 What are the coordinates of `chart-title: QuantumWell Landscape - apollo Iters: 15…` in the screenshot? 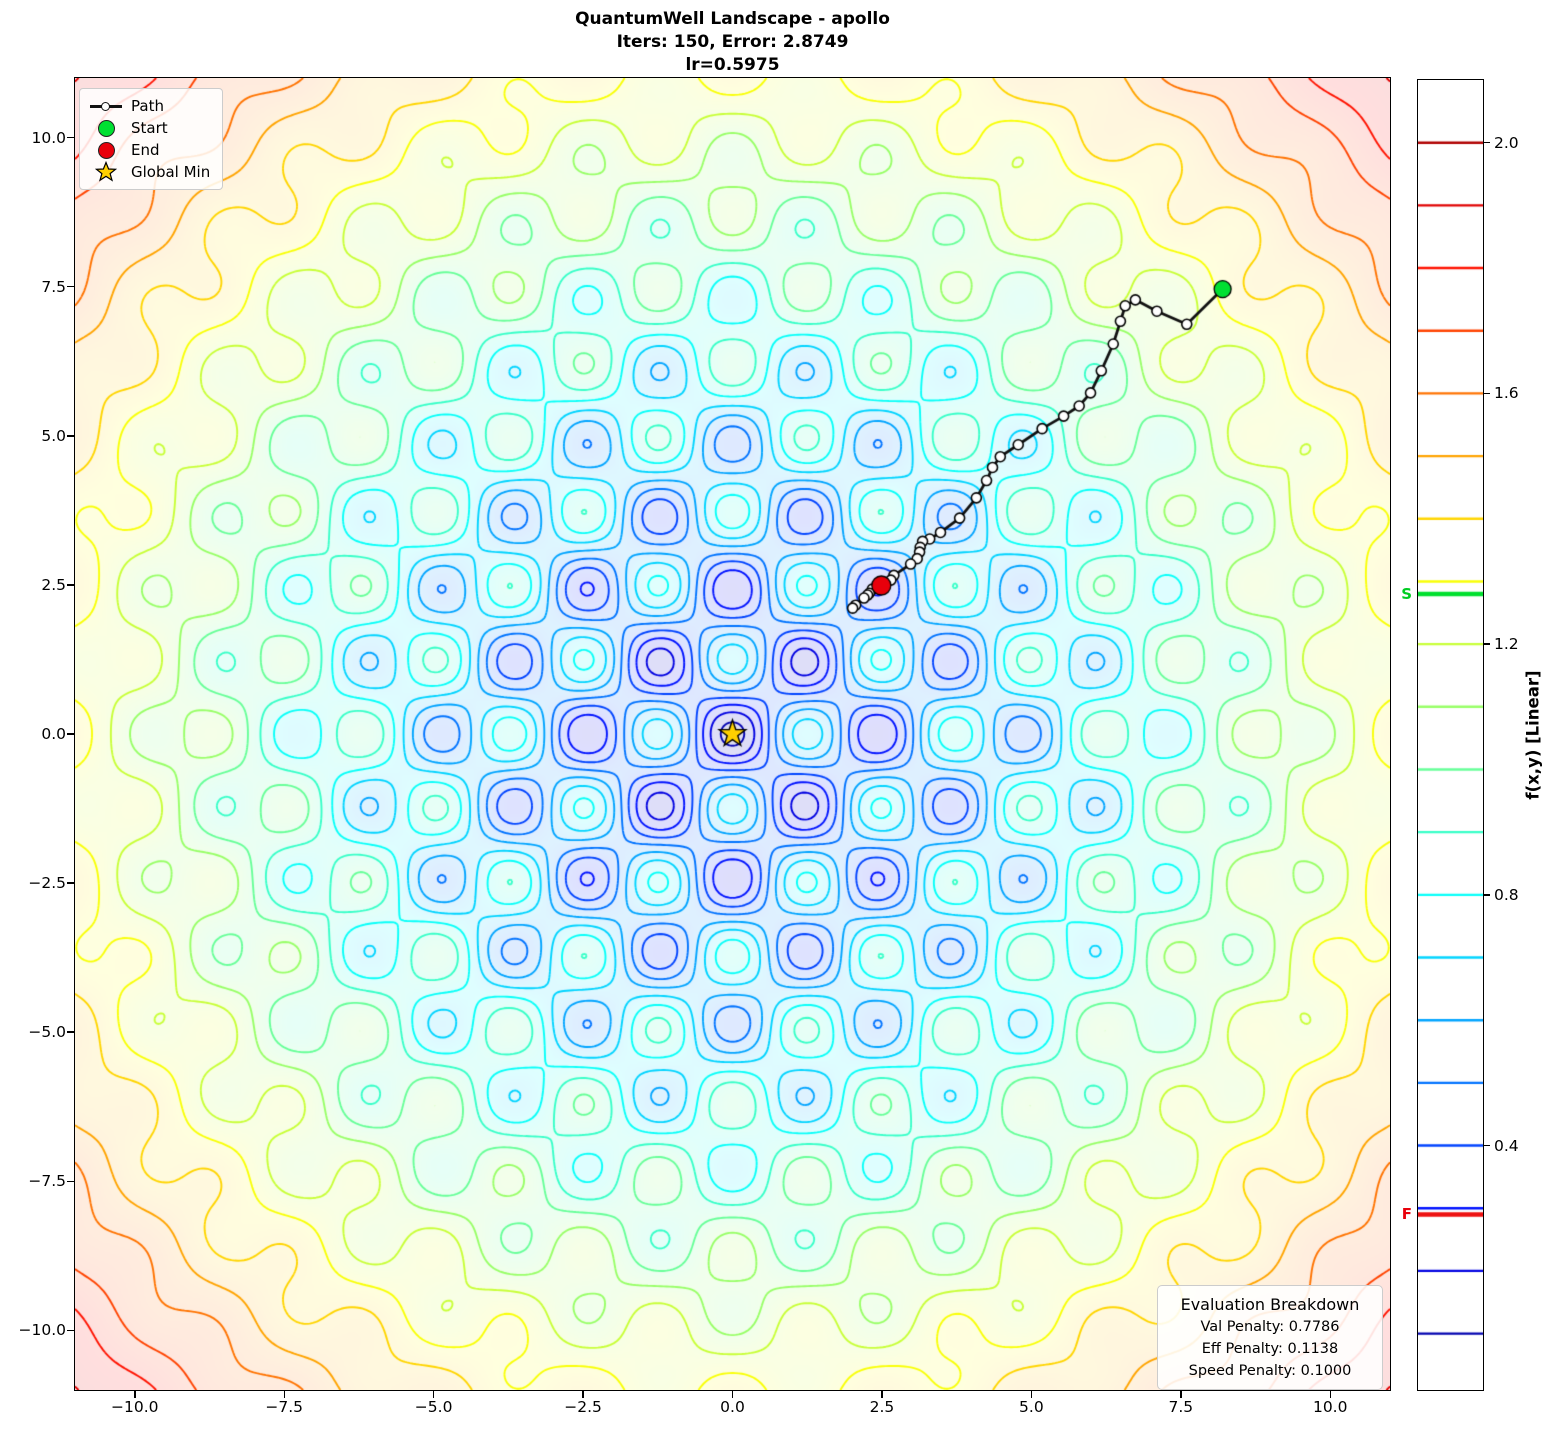 It's located at (732, 42).